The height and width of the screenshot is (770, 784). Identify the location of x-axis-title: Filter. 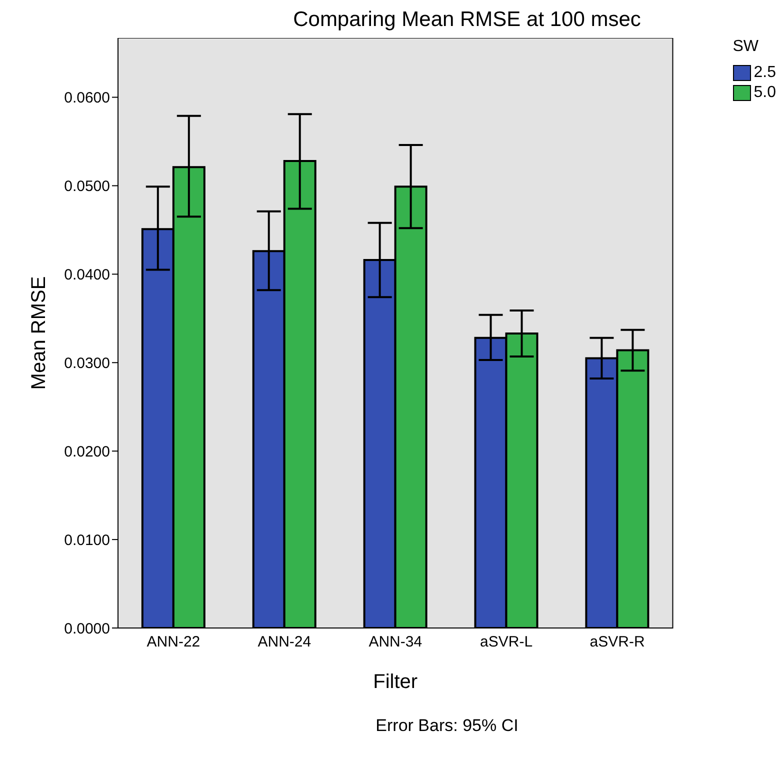
(395, 682).